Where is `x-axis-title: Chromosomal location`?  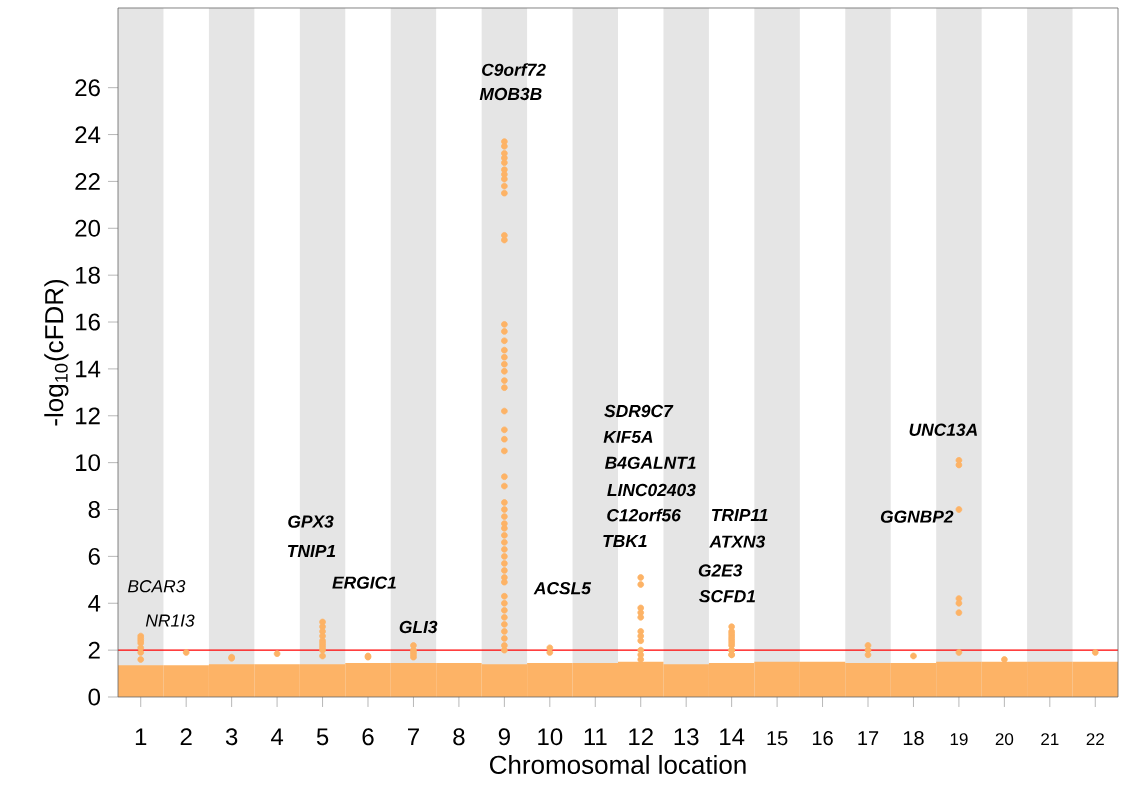
x-axis-title: Chromosomal location is located at coordinates (617, 764).